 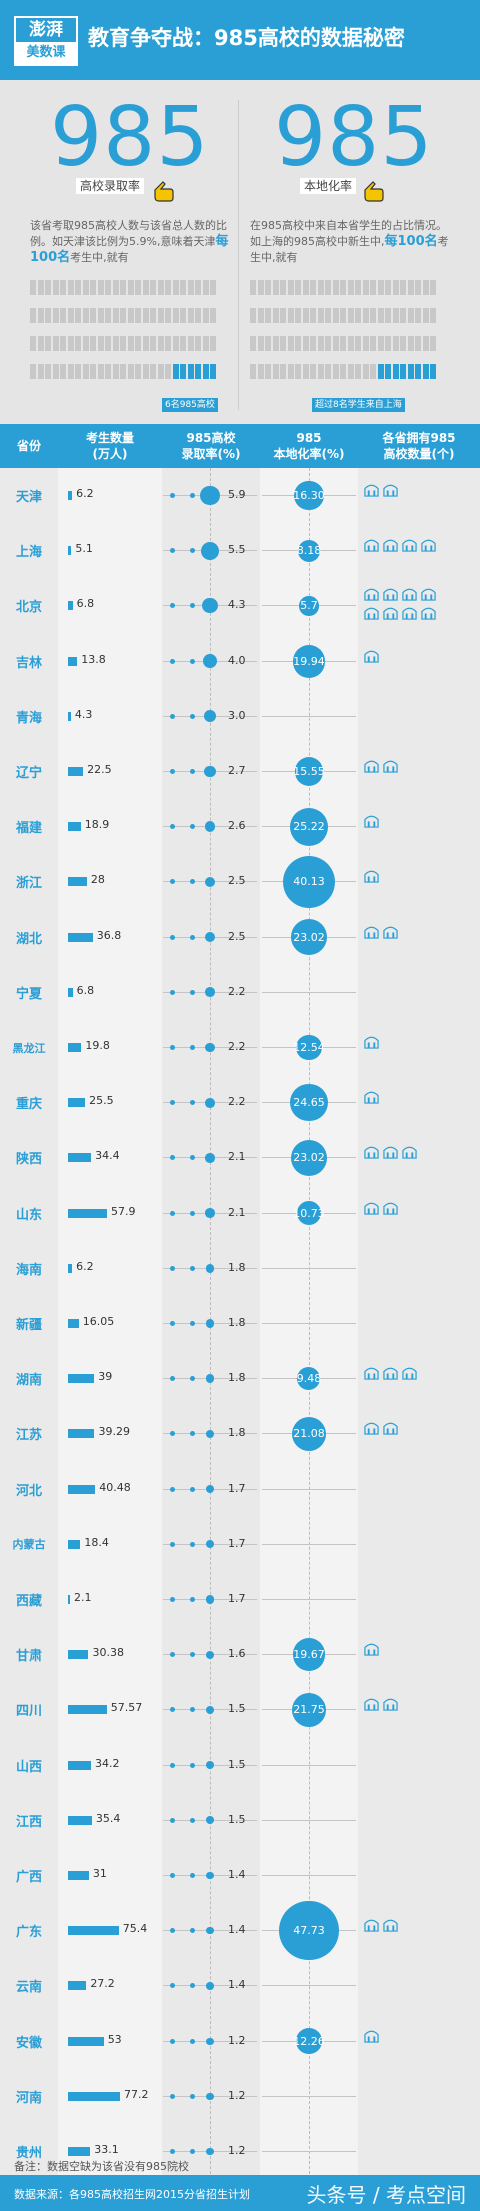 What do you see at coordinates (238, 255) in the screenshot?
I see `intro-divider` at bounding box center [238, 255].